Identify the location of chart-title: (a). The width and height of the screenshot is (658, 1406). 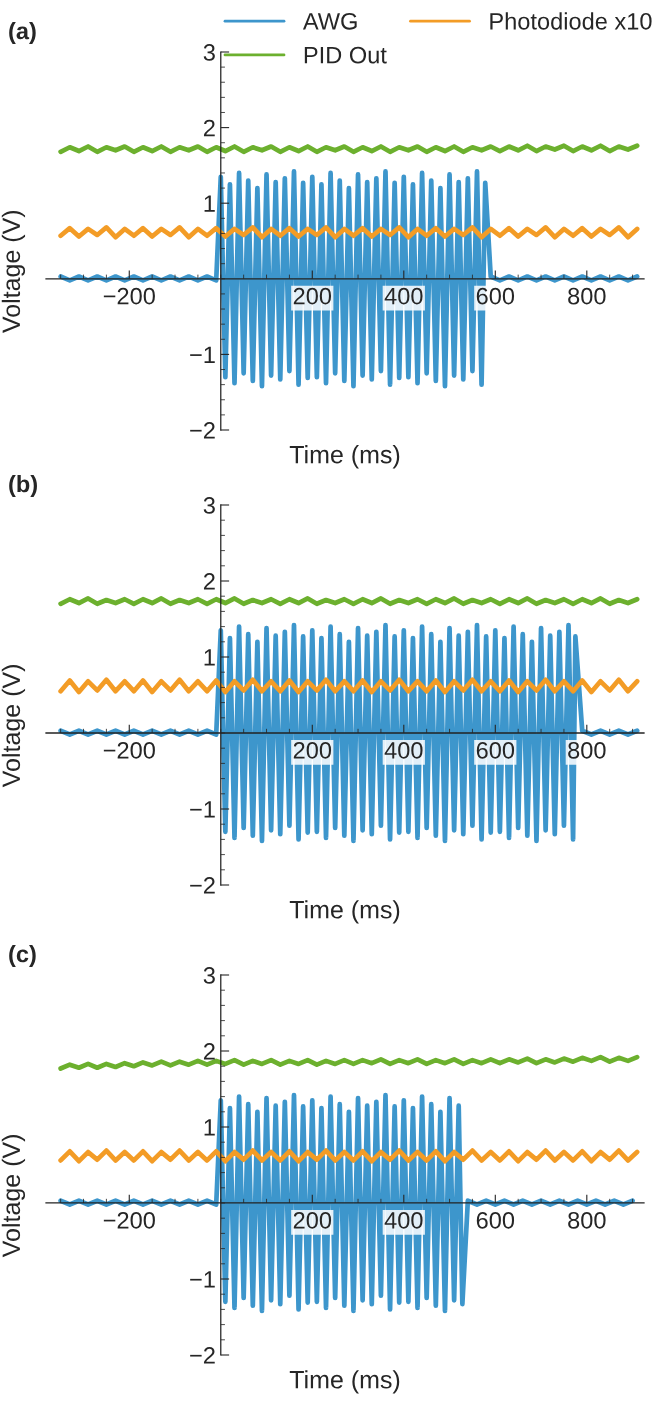
(22, 33).